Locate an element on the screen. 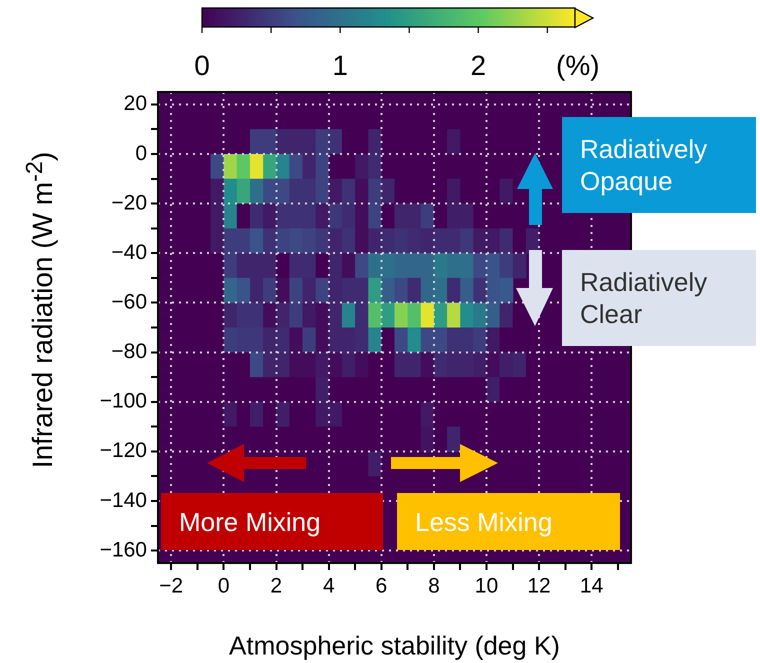 The image size is (760, 663). annotation: Less Mixing is located at coordinates (483, 522).